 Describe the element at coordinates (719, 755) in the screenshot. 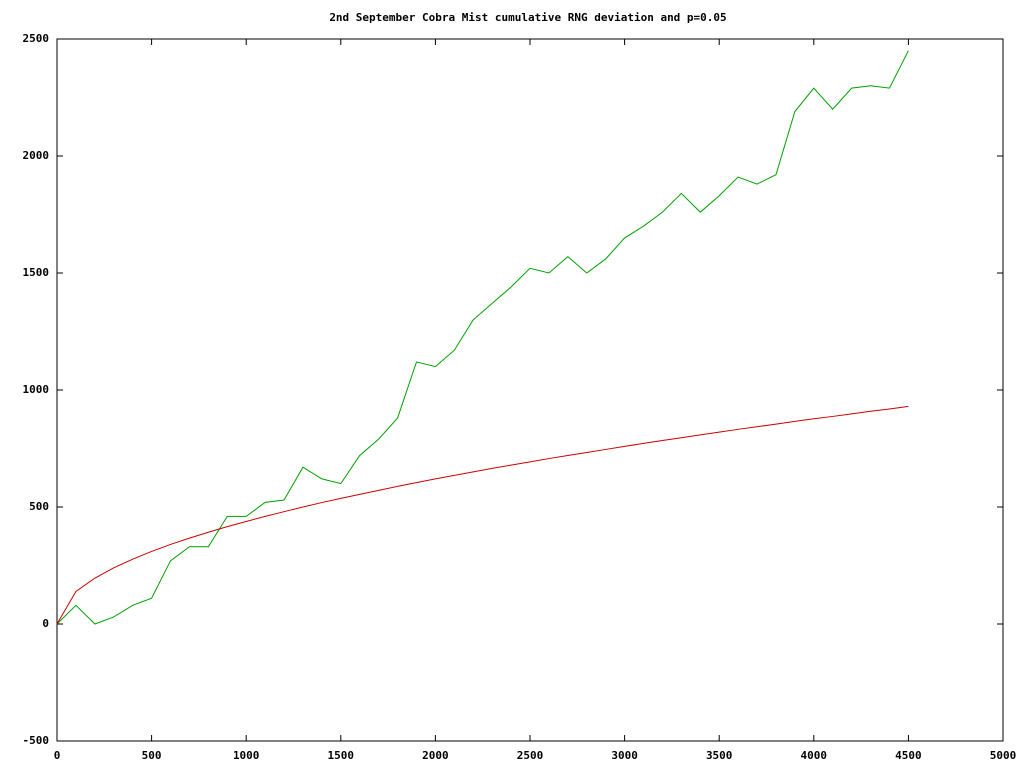

I see `x-tick-label: 3500` at that location.